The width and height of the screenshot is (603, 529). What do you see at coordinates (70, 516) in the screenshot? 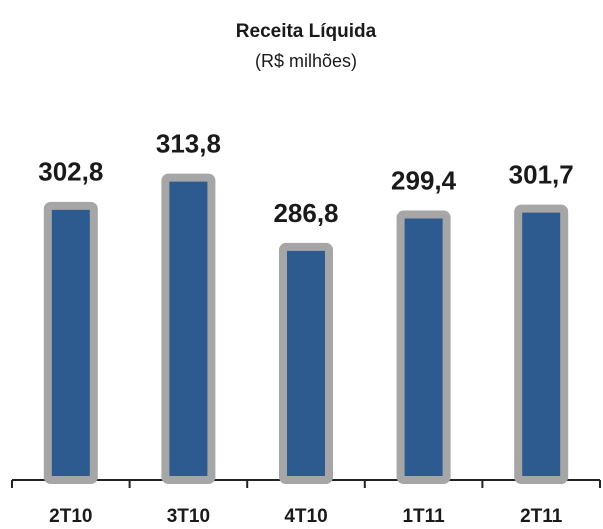
I see `x-tick-label: 2T10` at bounding box center [70, 516].